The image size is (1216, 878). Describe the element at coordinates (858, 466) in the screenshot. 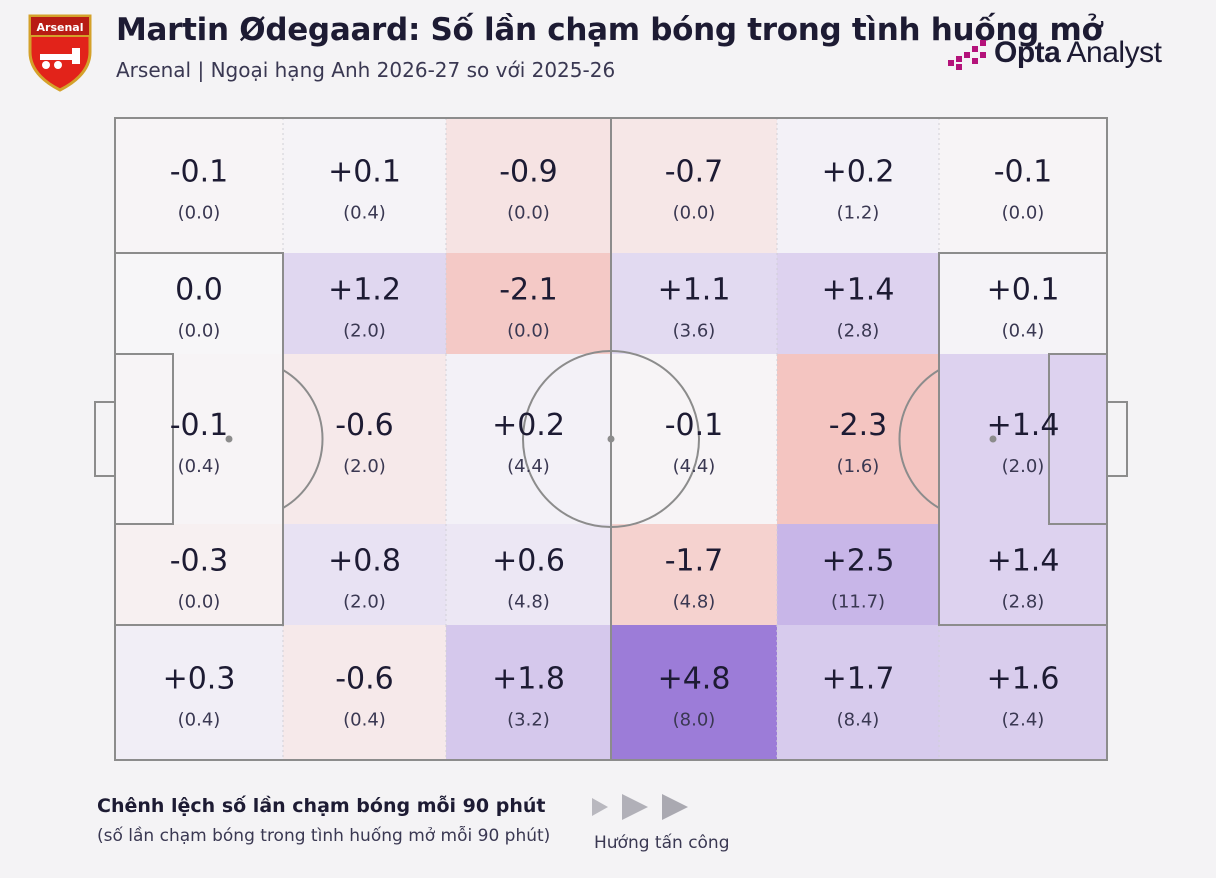

I see `cell-value-label: (1.6)` at that location.